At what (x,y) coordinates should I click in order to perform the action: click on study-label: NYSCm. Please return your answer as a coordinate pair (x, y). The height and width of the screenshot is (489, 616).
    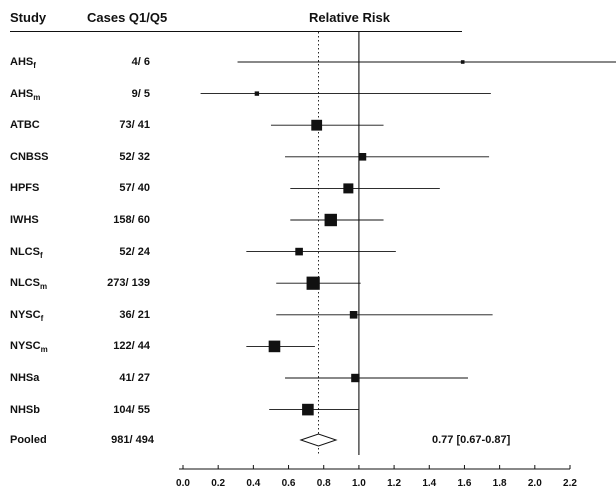
    Looking at the image, I should click on (29, 348).